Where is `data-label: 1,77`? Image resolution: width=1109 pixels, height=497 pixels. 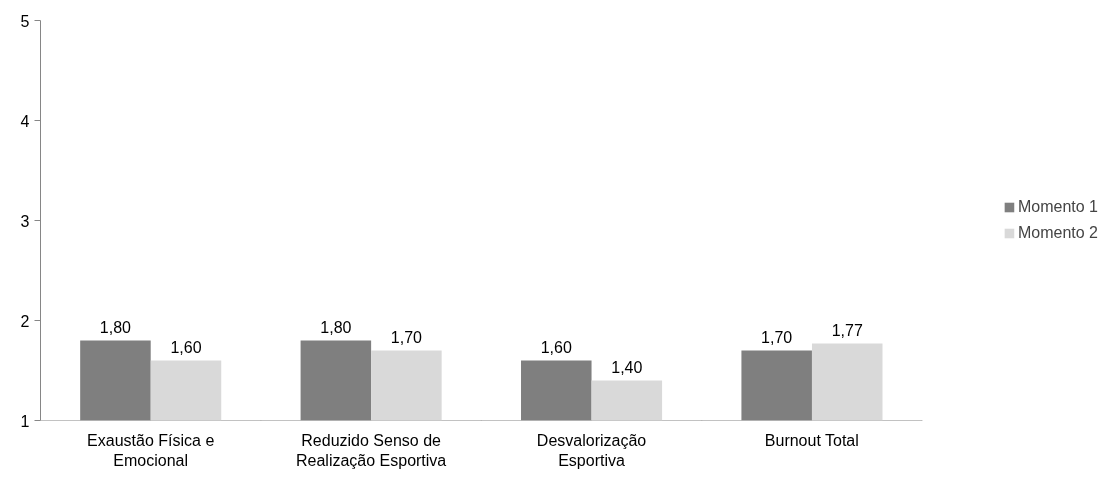
data-label: 1,77 is located at coordinates (847, 330).